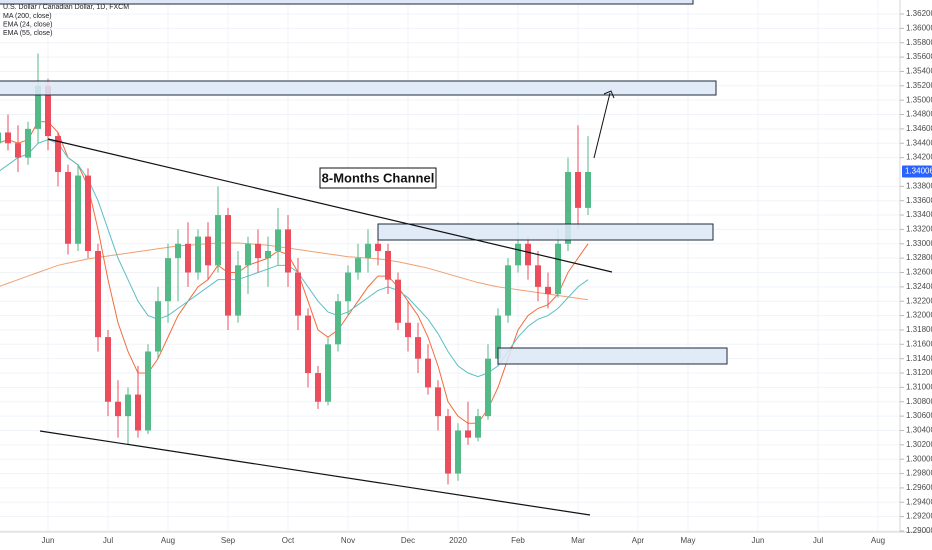 The image size is (932, 550). I want to click on legend-entry: EMA (24, close), so click(27, 24).